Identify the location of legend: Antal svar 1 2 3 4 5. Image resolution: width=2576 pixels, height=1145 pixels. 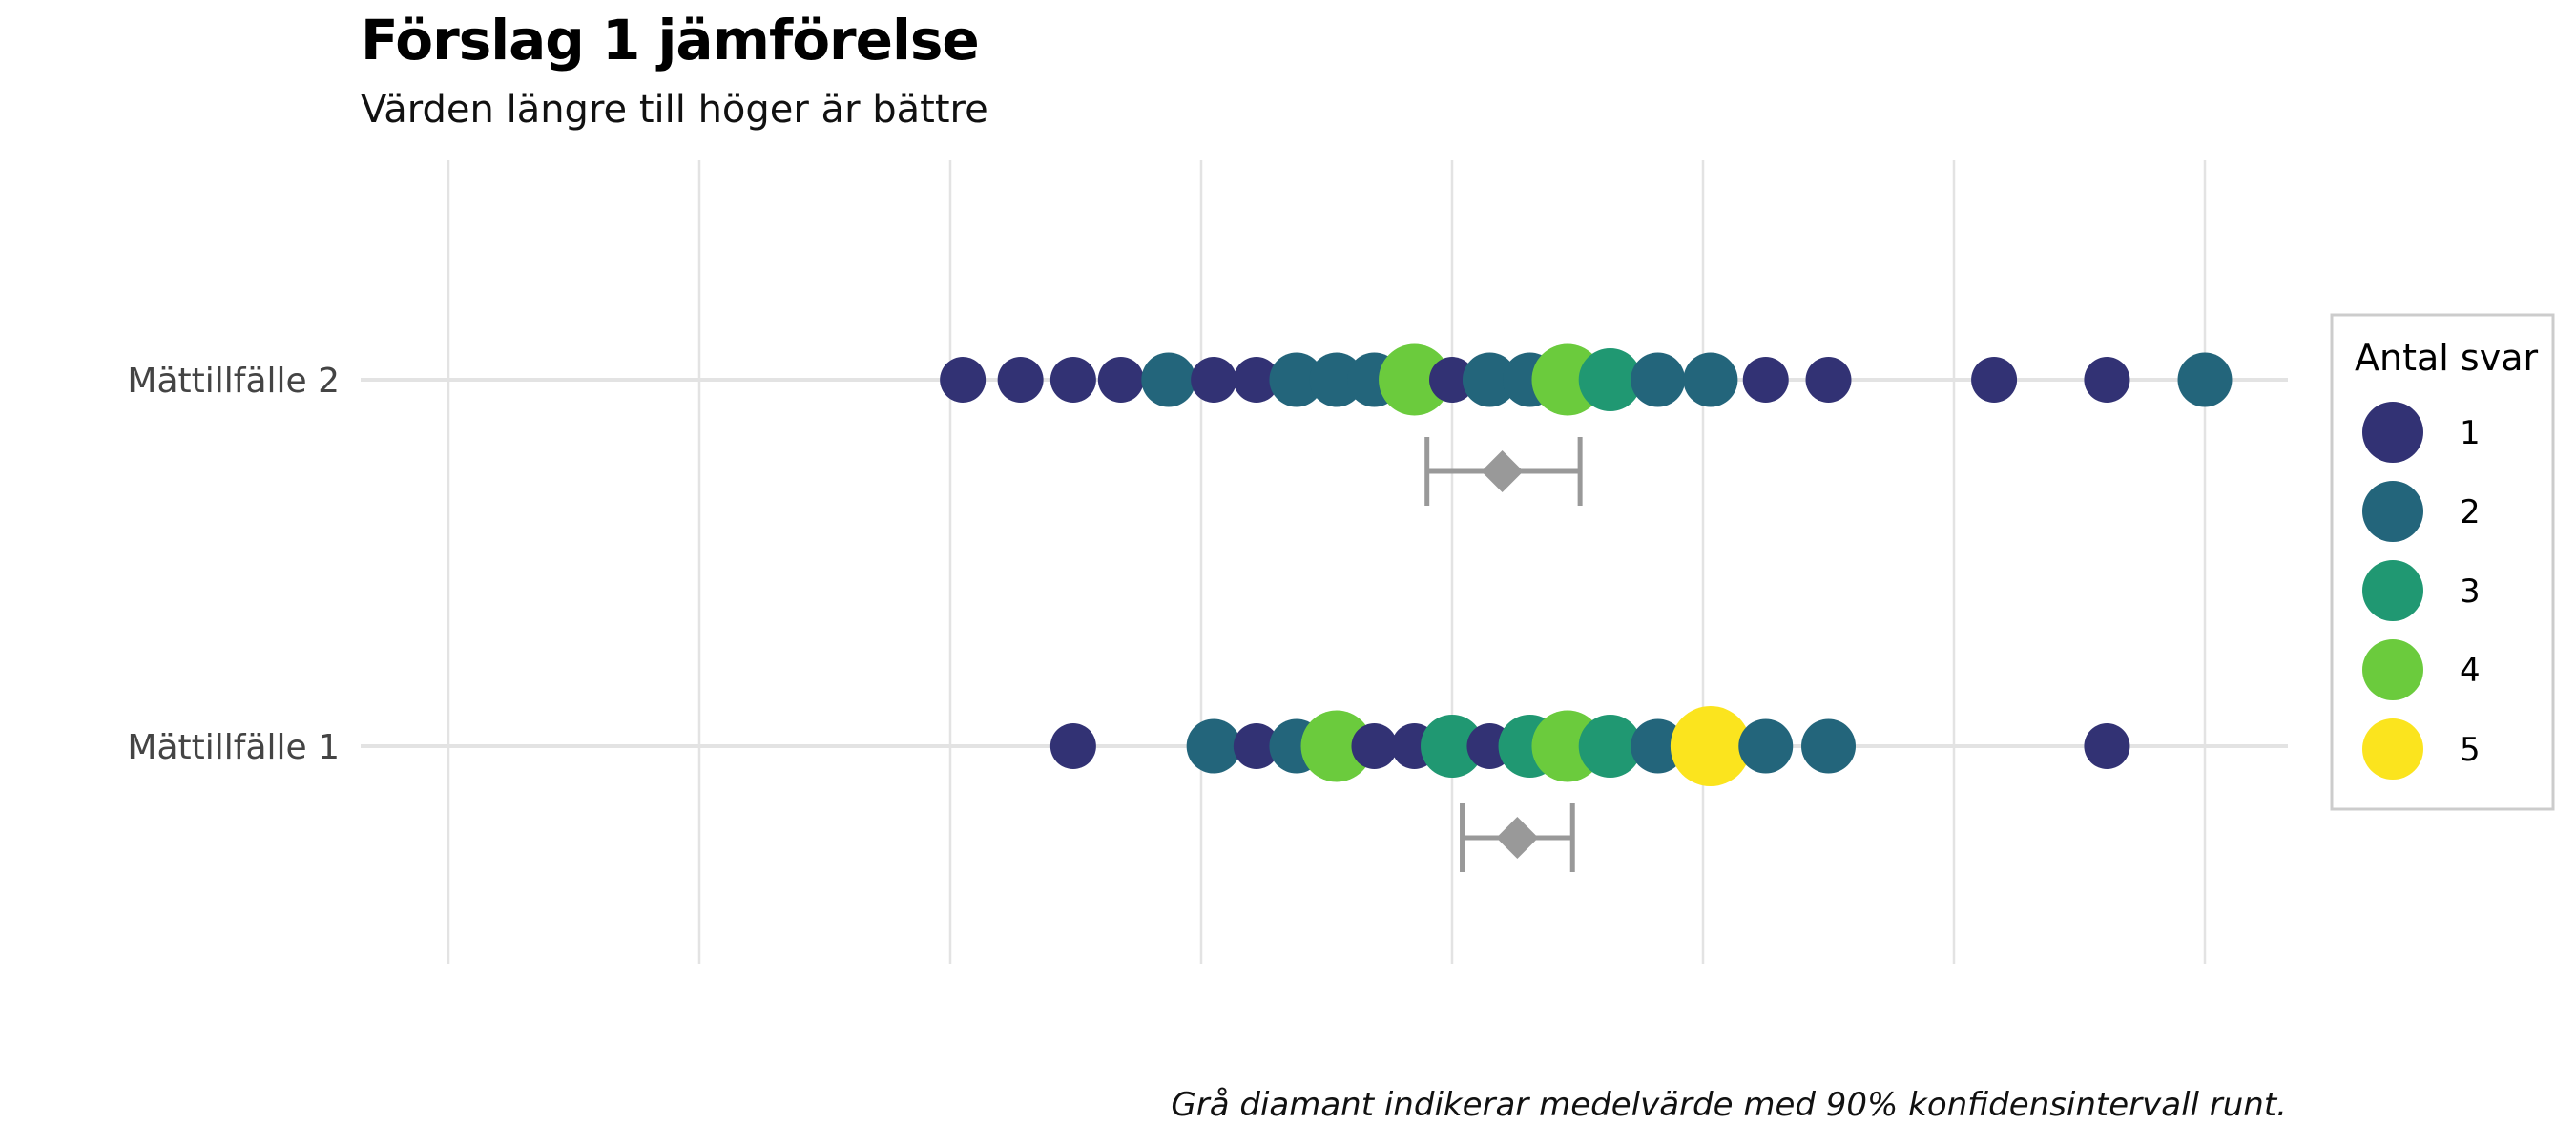
(2442, 562).